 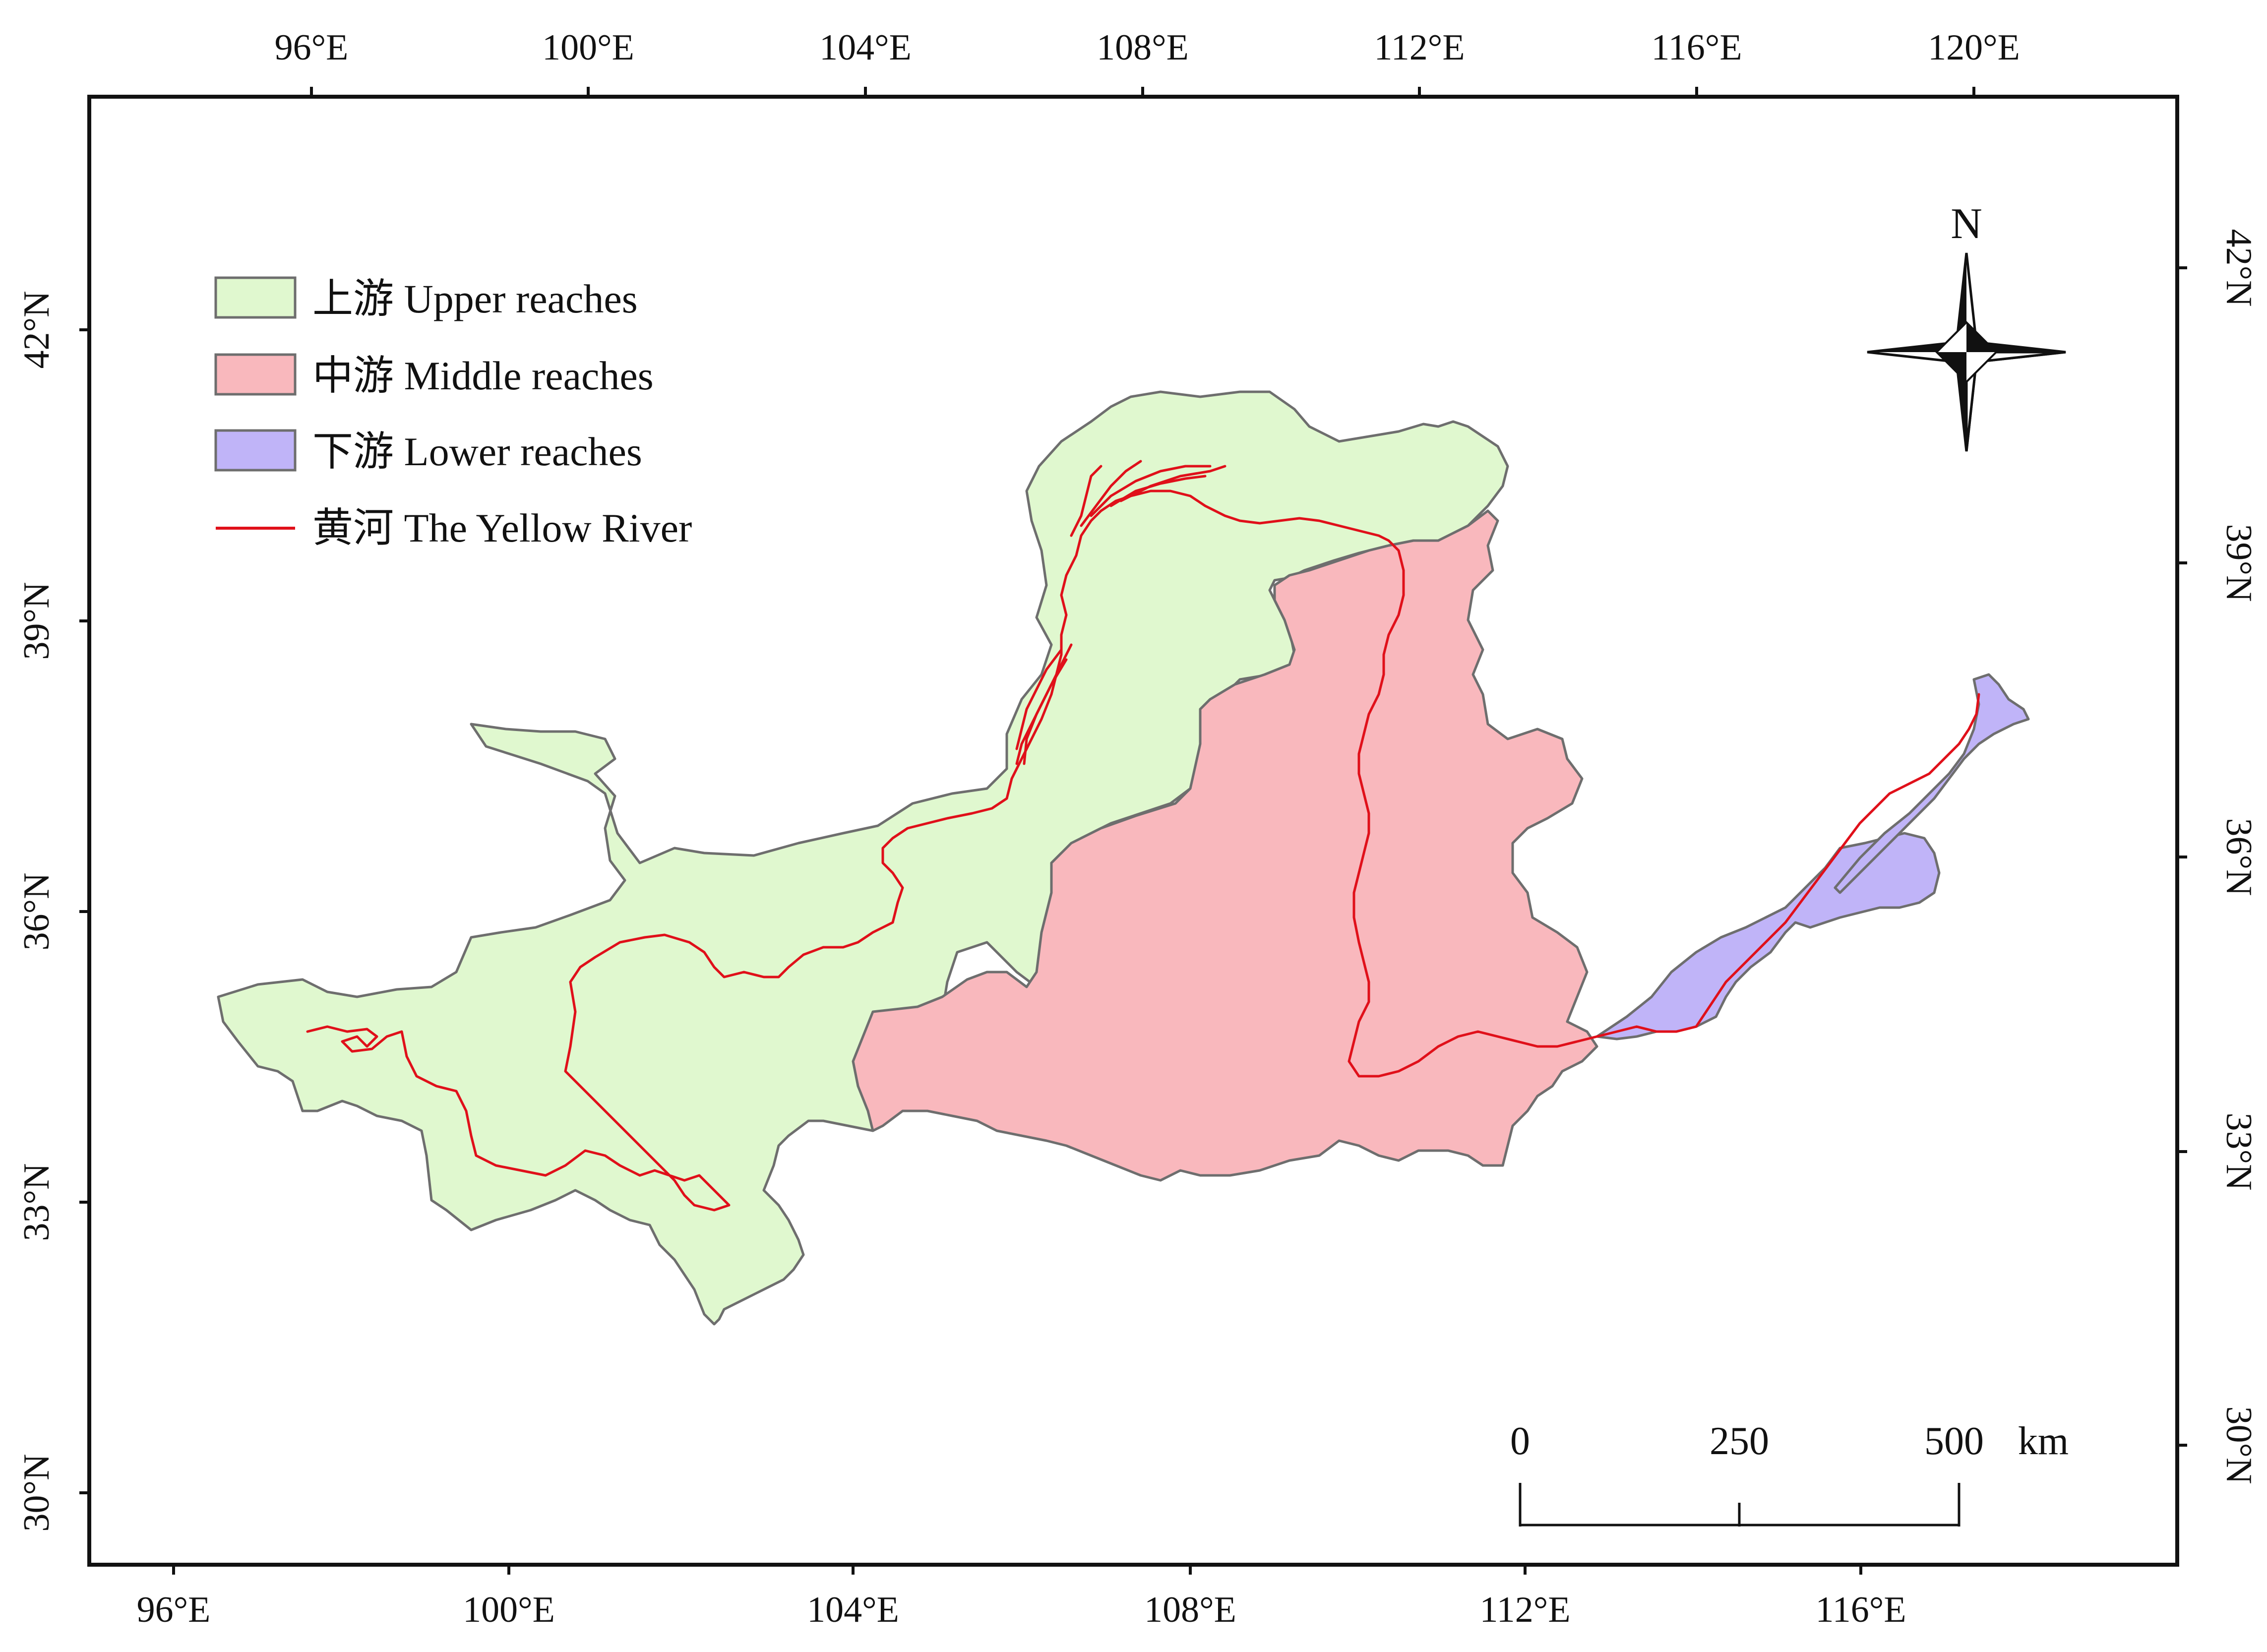 I want to click on top-tick-label: 112°E, so click(x=1419, y=48).